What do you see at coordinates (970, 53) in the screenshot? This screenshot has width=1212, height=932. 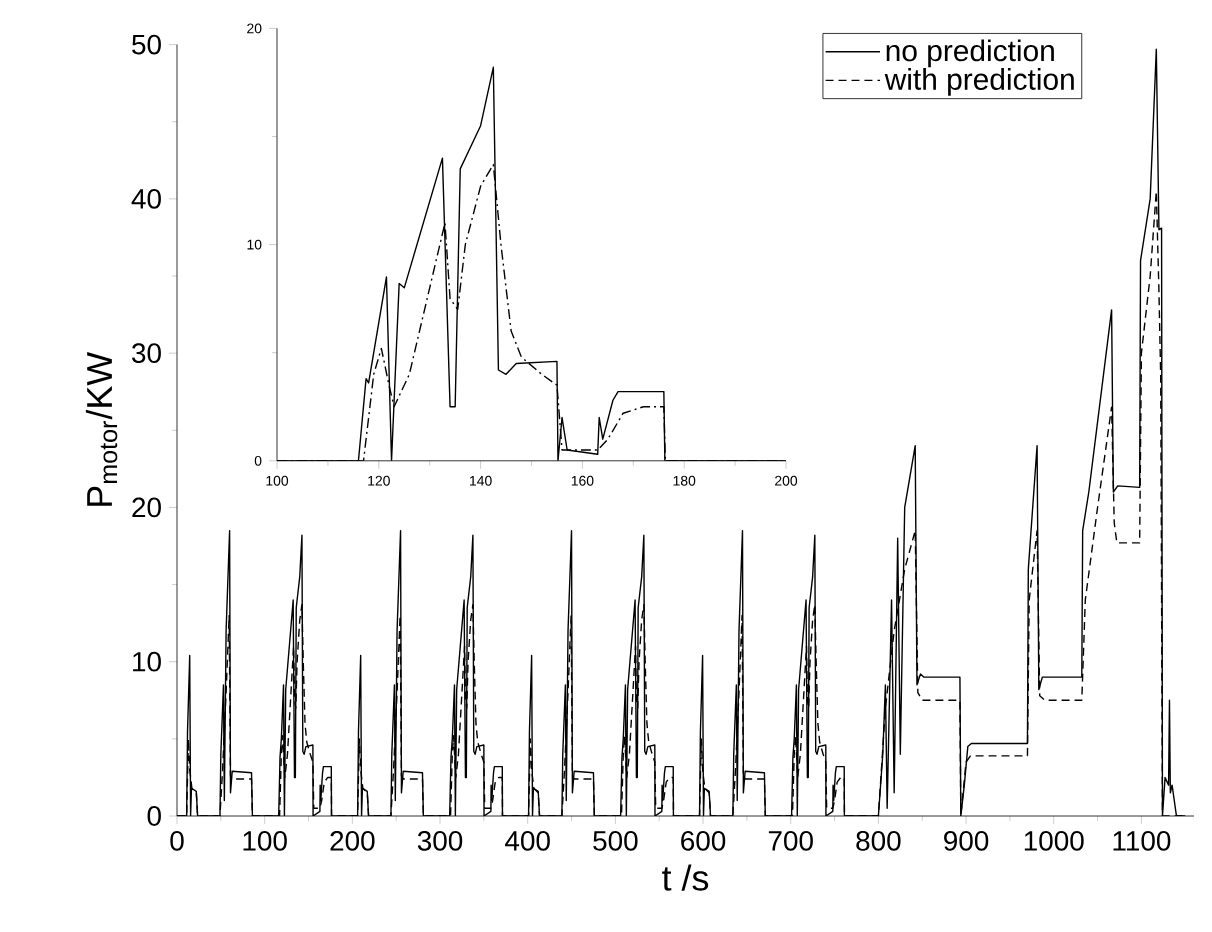 I see `legend-label: no prediction` at bounding box center [970, 53].